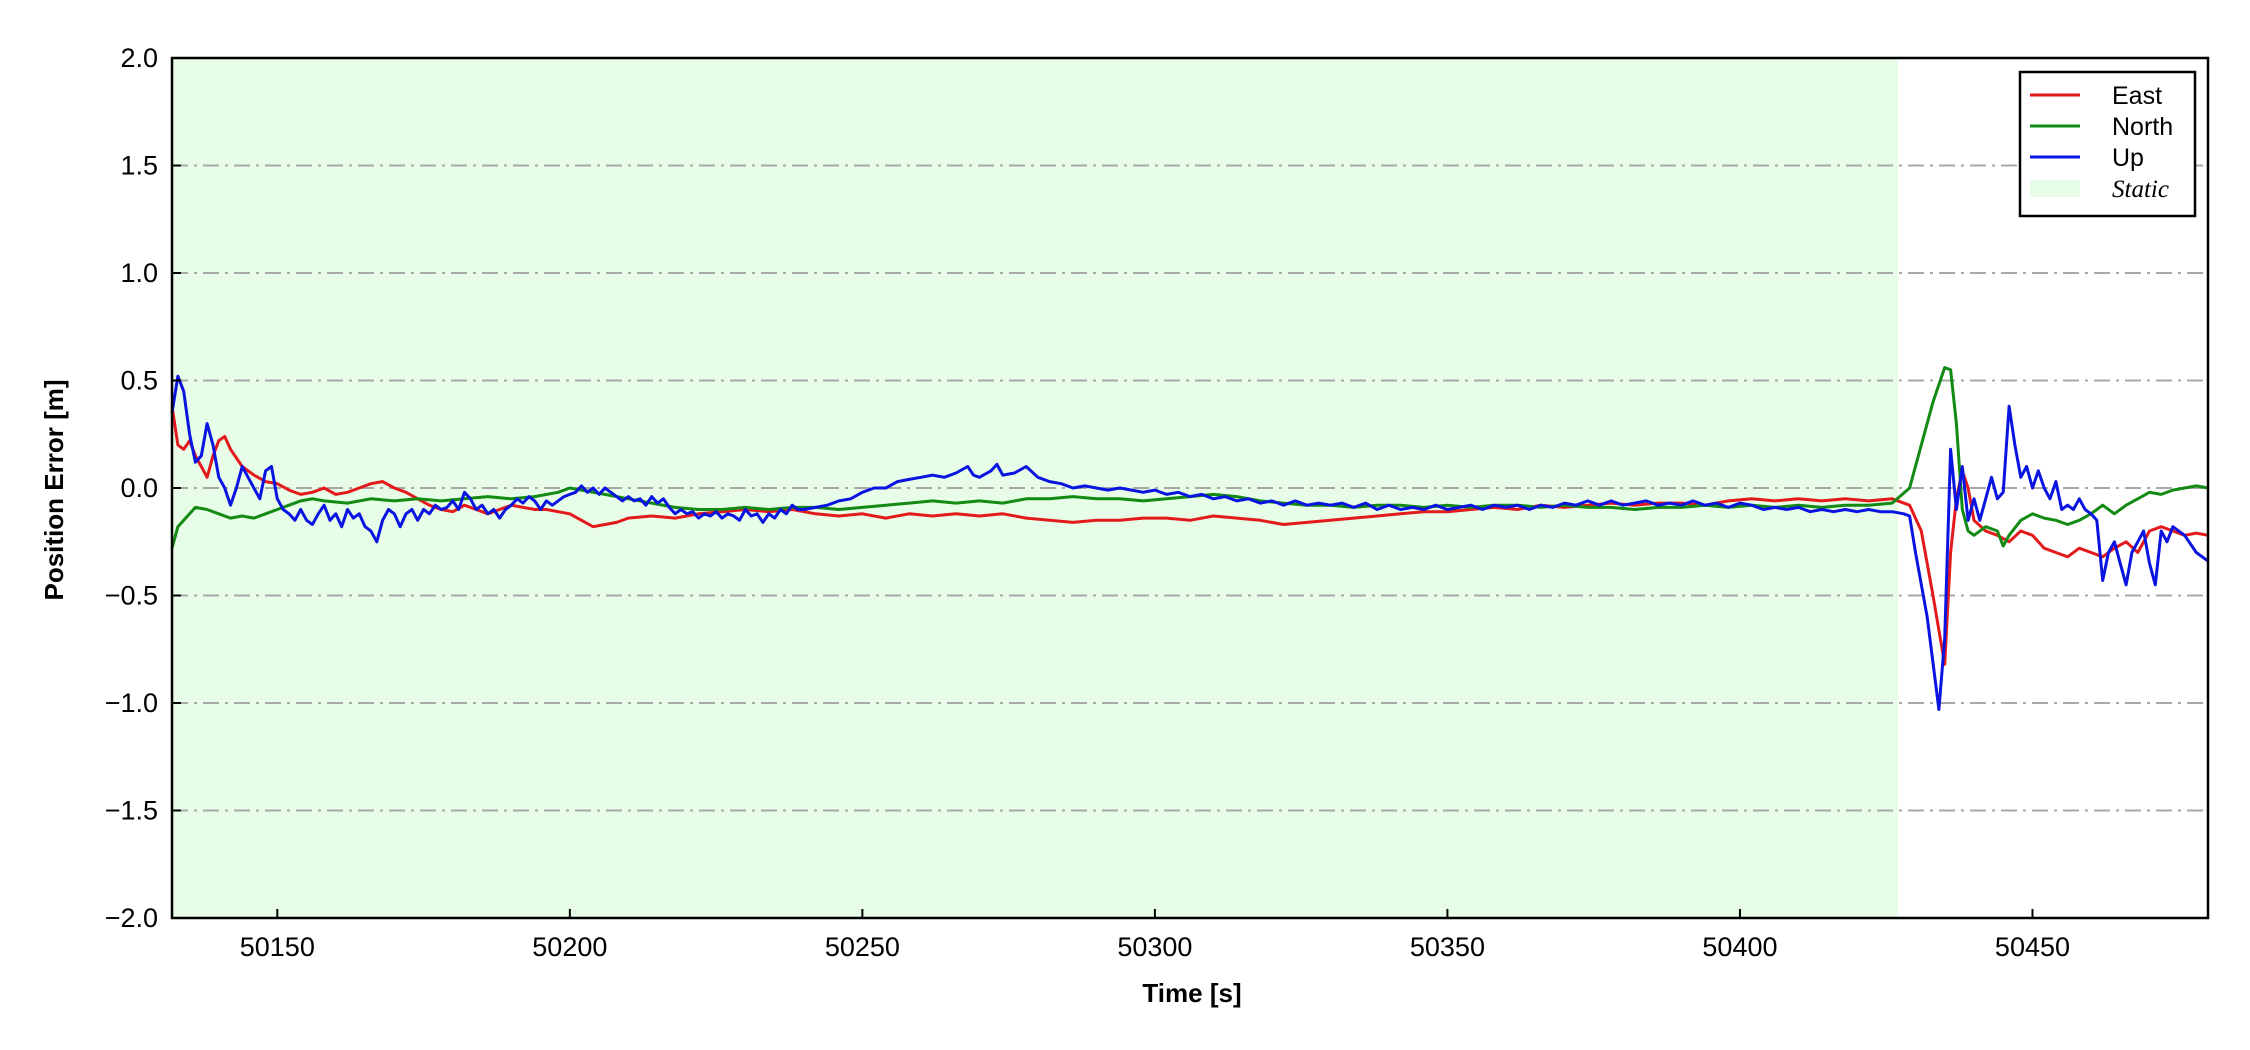  What do you see at coordinates (862, 947) in the screenshot?
I see `x-tick-label: 50250` at bounding box center [862, 947].